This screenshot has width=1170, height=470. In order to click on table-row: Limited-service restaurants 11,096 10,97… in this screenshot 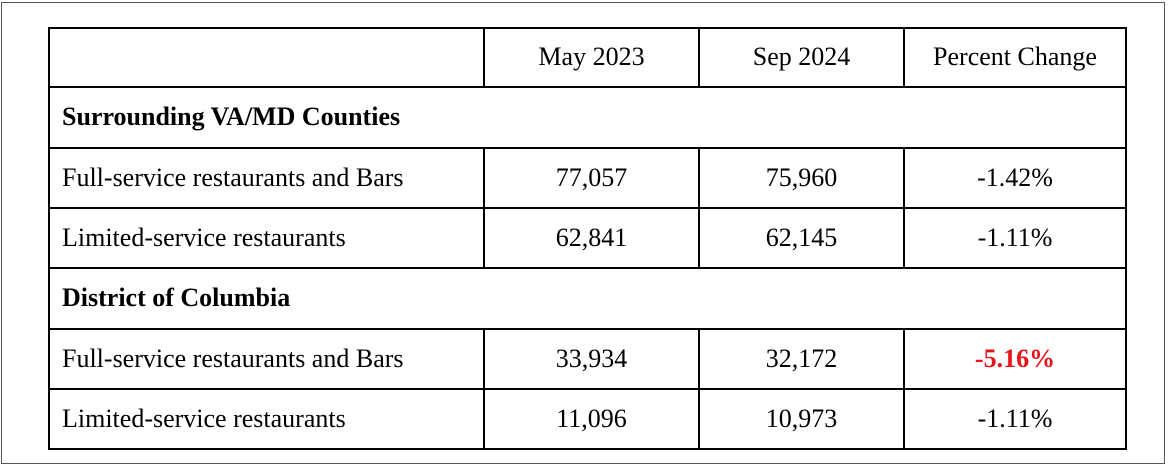, I will do `click(587, 419)`.